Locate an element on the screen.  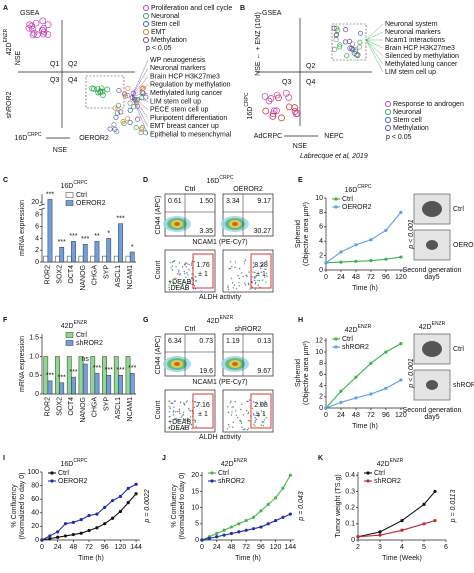
x-tick-label: 0 is located at coordinates (326, 277).